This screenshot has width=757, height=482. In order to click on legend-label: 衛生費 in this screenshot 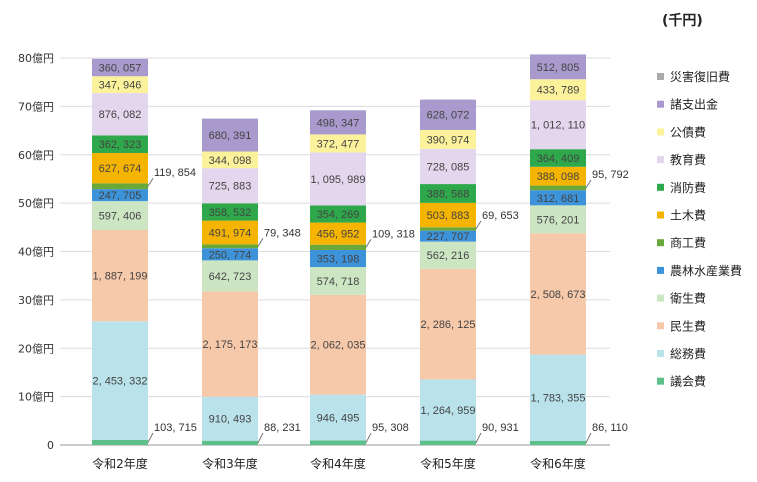, I will do `click(688, 298)`.